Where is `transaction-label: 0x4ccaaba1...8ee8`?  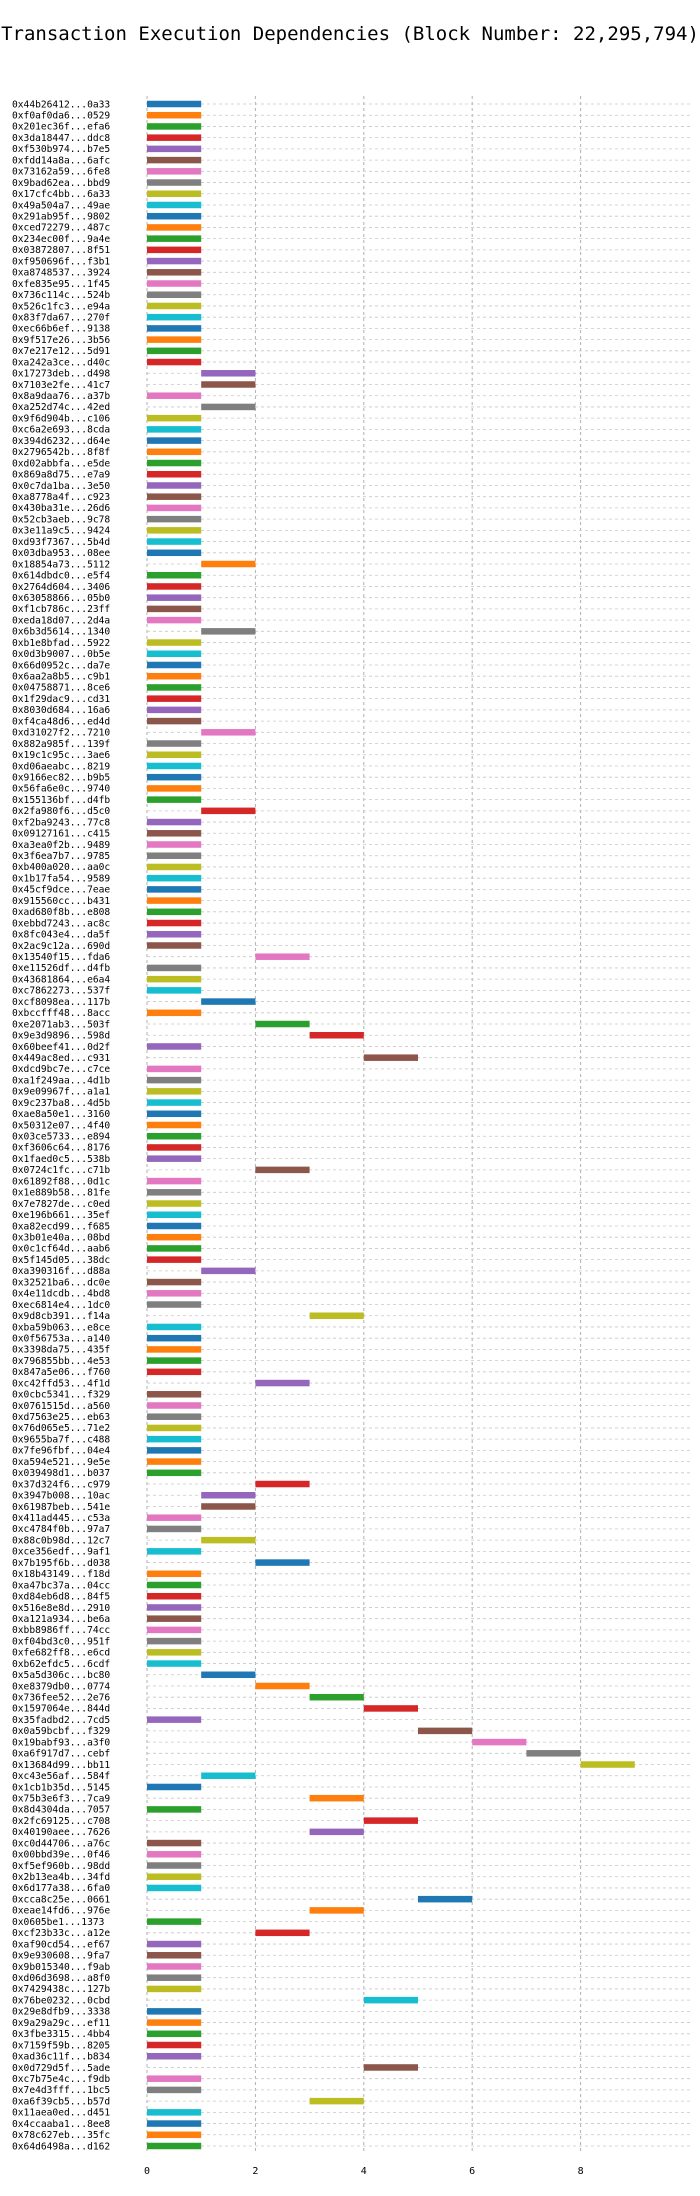
transaction-label: 0x4ccaaba1...8ee8 is located at coordinates (61, 2124).